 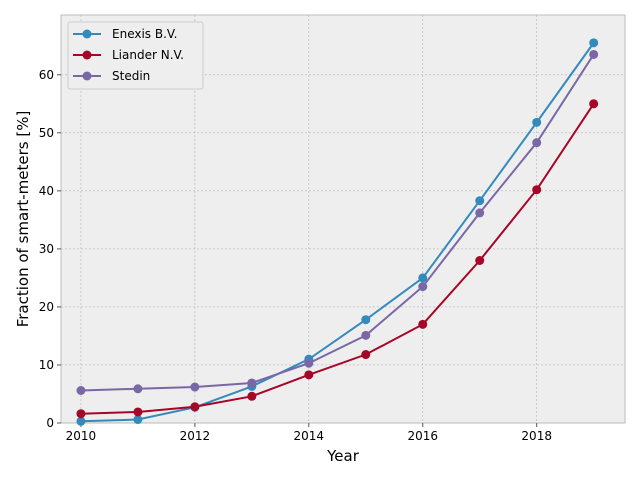 What do you see at coordinates (536, 436) in the screenshot?
I see `x-tick-label: 2018` at bounding box center [536, 436].